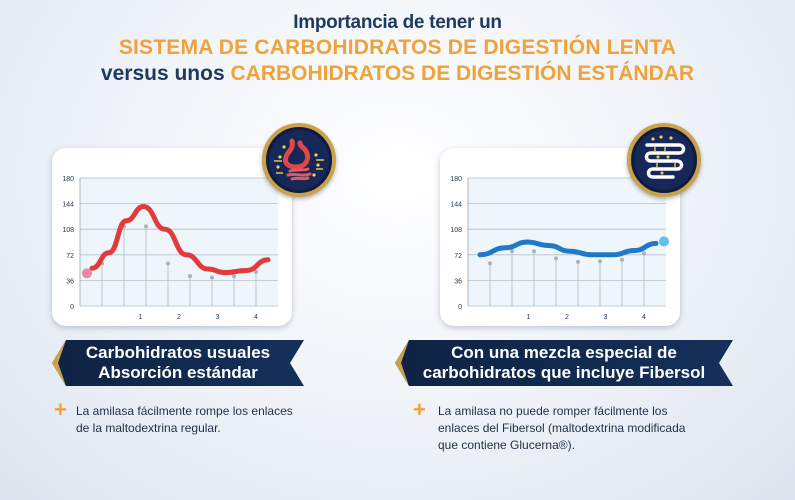 The height and width of the screenshot is (500, 795). I want to click on chart-standard-absorption: 180 144 108 72 36 0 1 2 3 4, so click(170, 248).